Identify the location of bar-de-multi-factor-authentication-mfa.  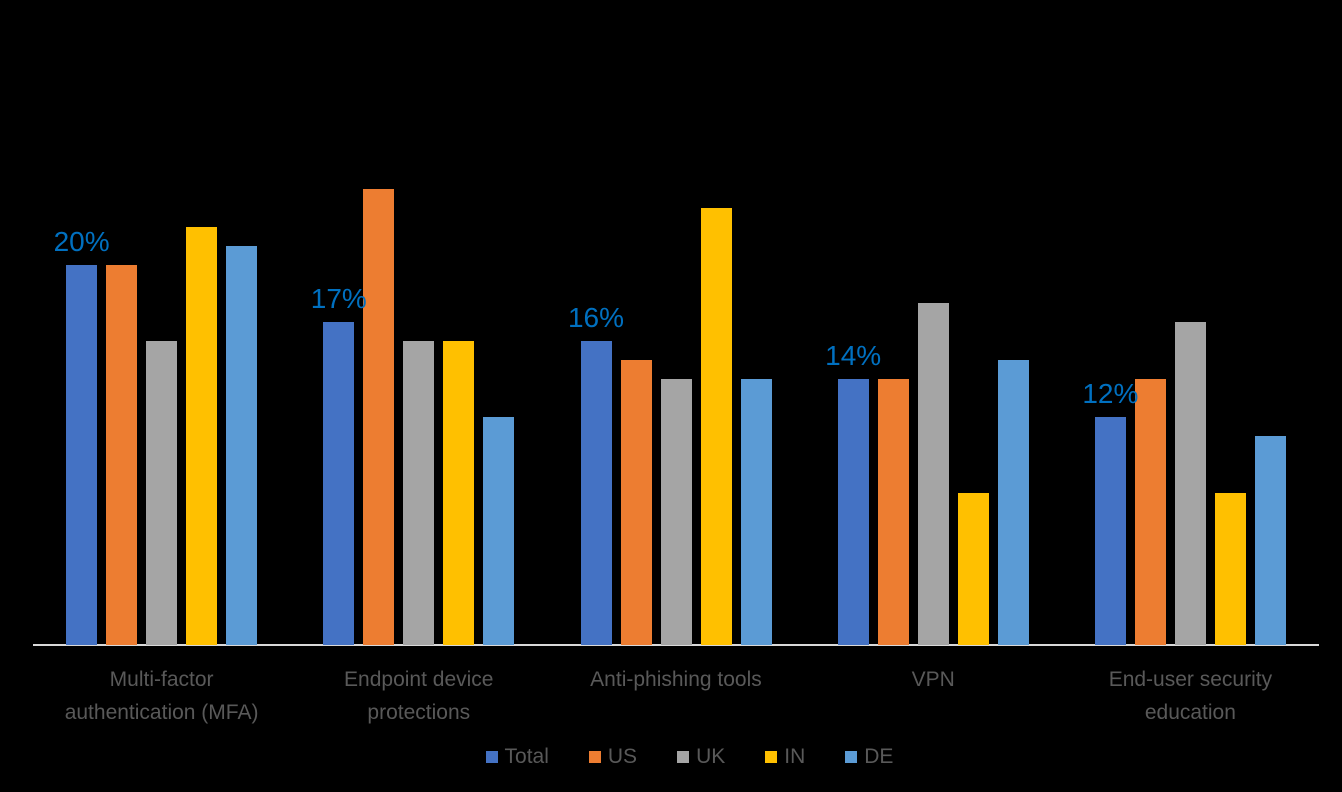
(242, 445).